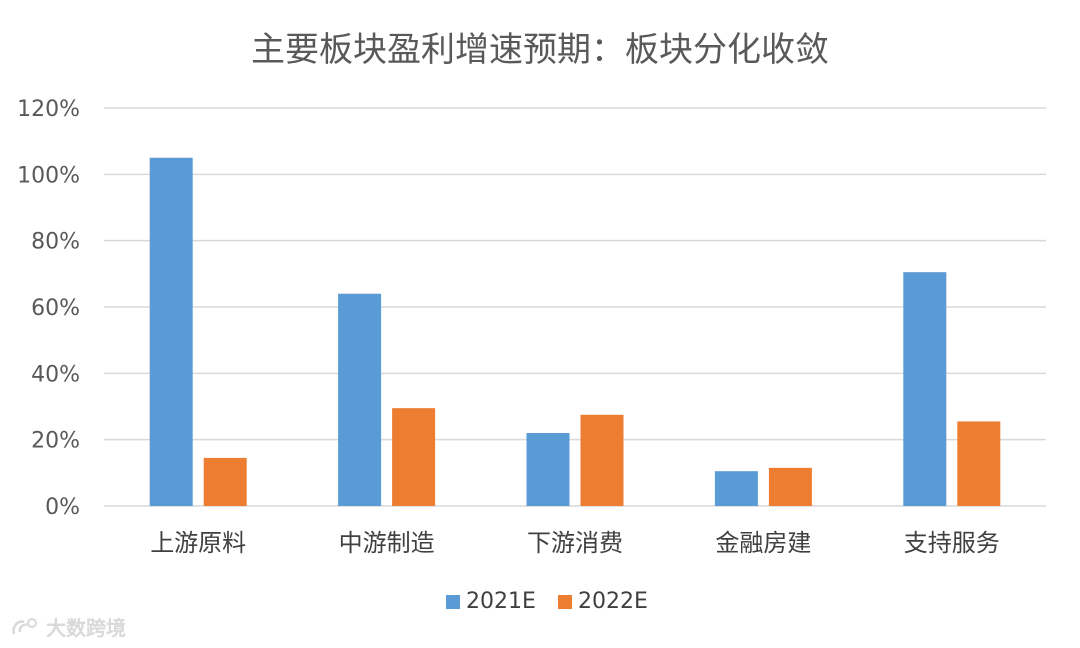 Image resolution: width=1080 pixels, height=648 pixels. I want to click on legend-label: 2021E, so click(501, 601).